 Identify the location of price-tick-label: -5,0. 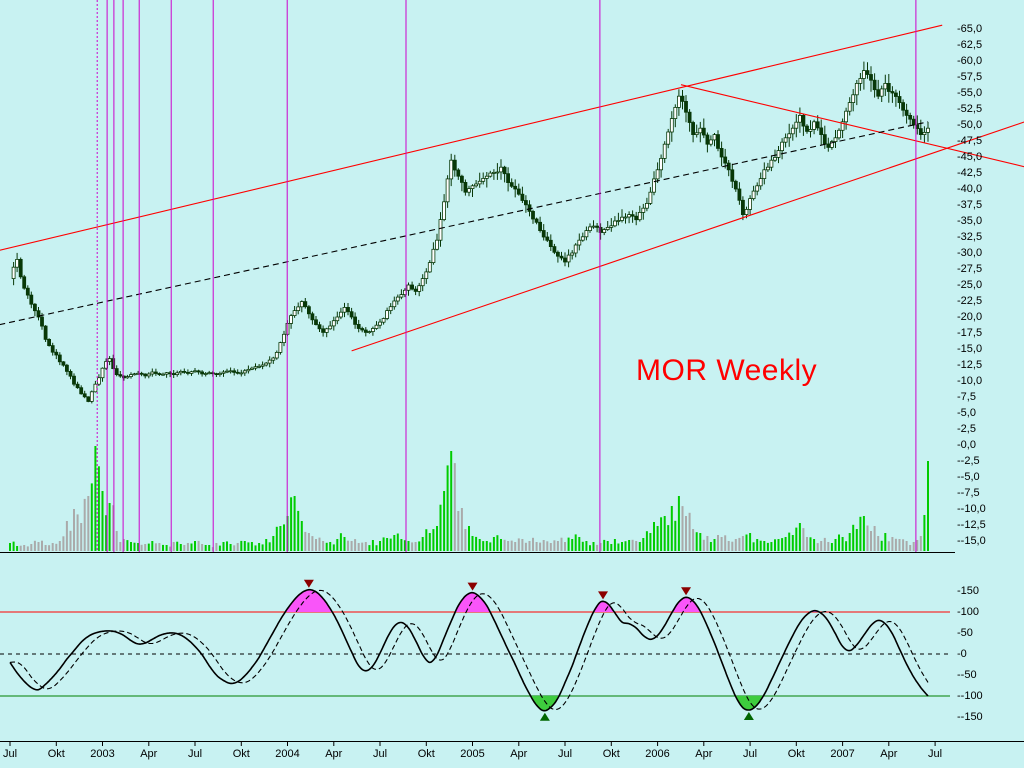
(966, 413).